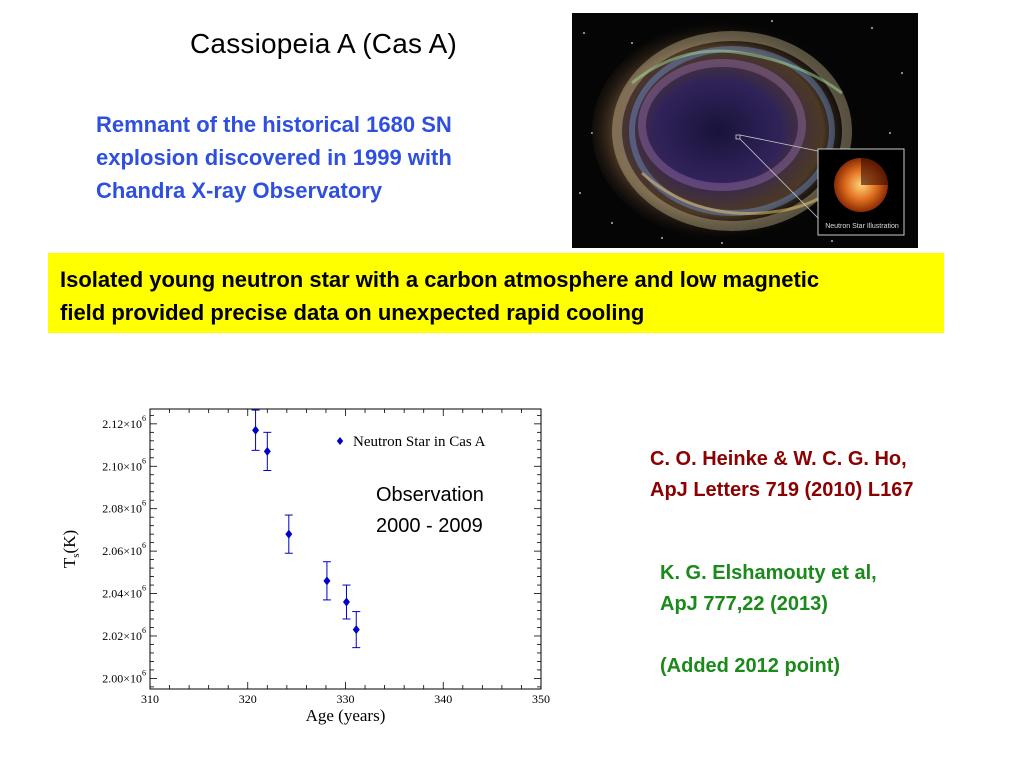  Describe the element at coordinates (768, 573) in the screenshot. I see `reference-line: K. G. Elshamouty et al,` at that location.